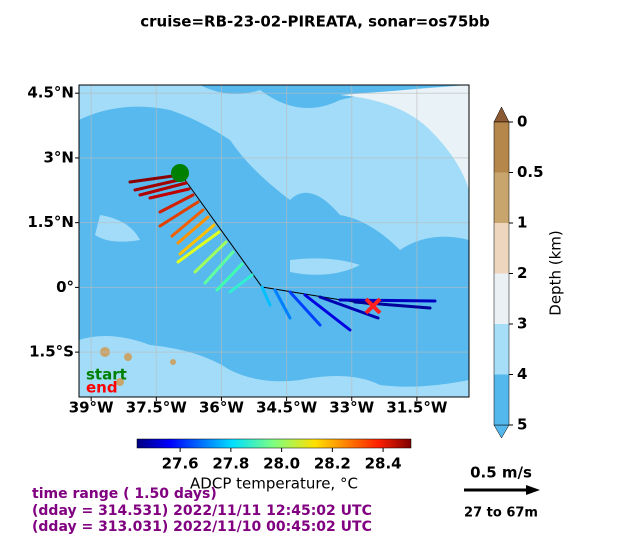 The height and width of the screenshot is (540, 630). I want to click on x-tick-label: 39°W, so click(91, 408).